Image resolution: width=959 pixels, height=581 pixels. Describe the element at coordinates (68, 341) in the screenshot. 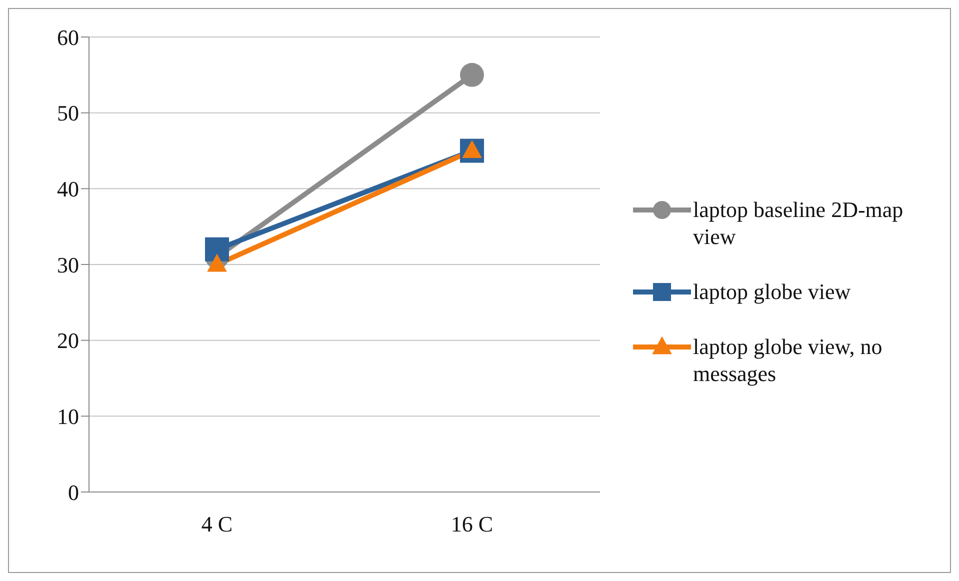

I see `y-tick-label: 20` at that location.